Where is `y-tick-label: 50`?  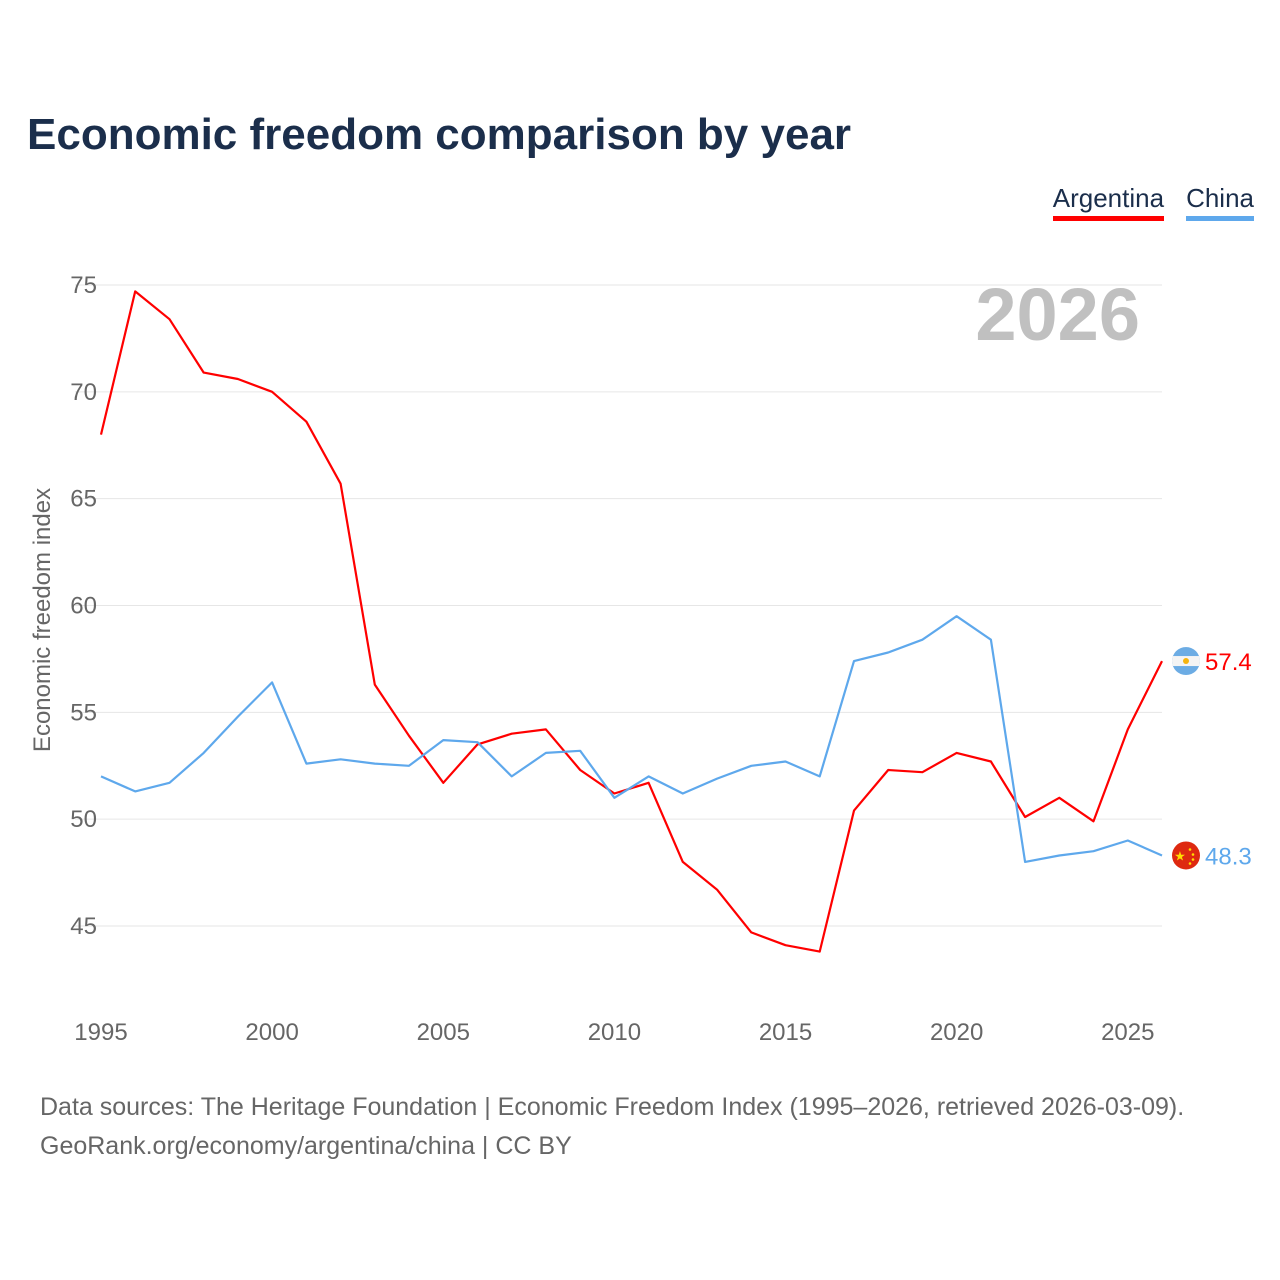 y-tick-label: 50 is located at coordinates (83, 819).